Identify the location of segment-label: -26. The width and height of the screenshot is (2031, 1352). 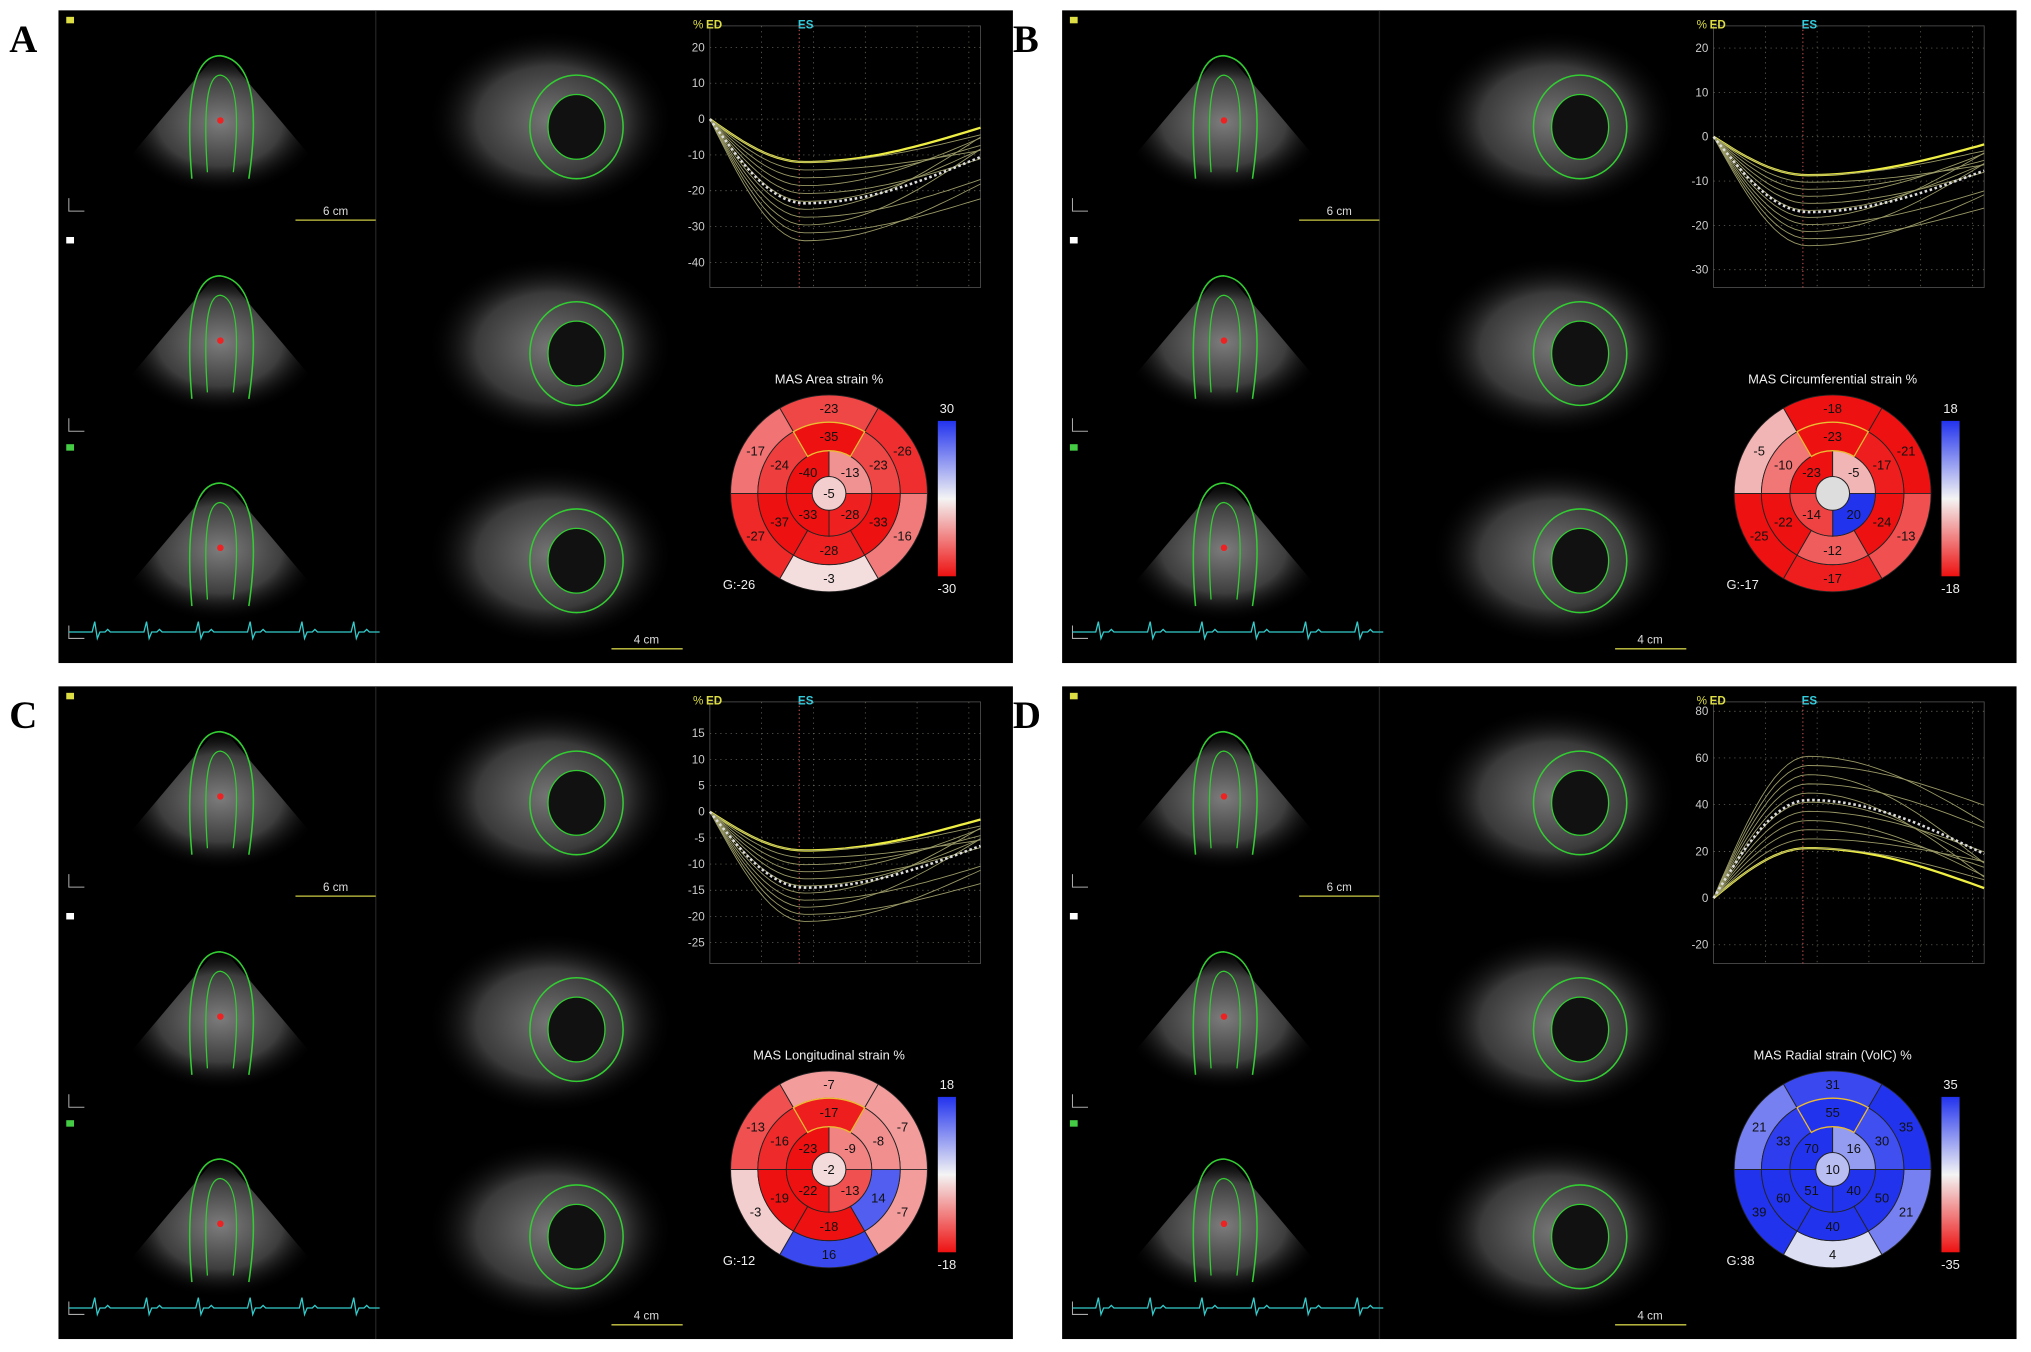
(902, 451).